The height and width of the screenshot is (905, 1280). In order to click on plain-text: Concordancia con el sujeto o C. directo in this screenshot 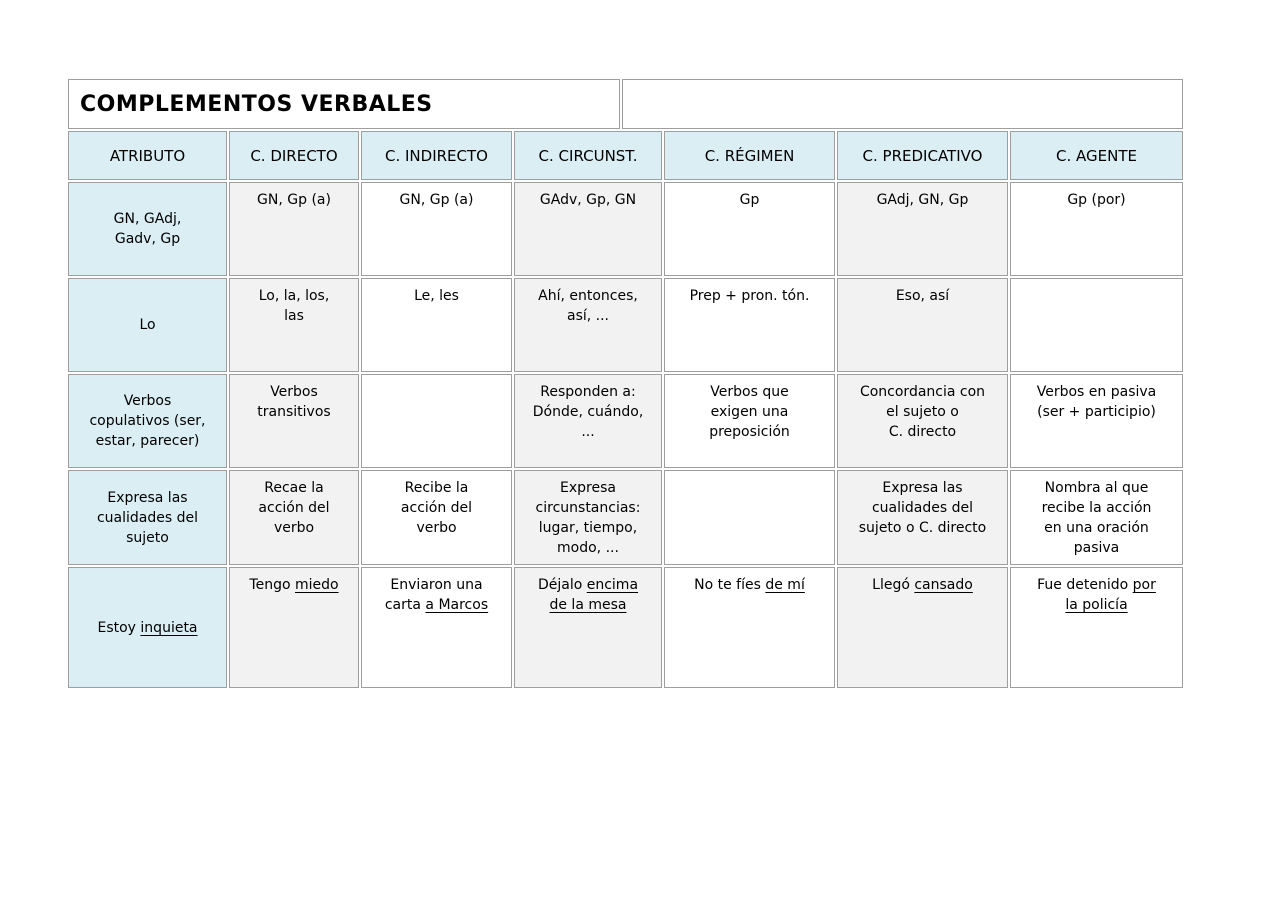, I will do `click(922, 412)`.